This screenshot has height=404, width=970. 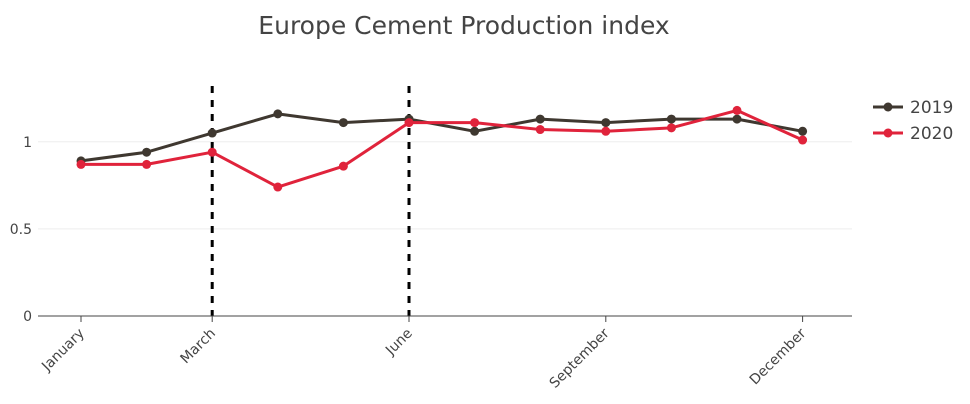 What do you see at coordinates (310, 201) in the screenshot?
I see `annotation-lines` at bounding box center [310, 201].